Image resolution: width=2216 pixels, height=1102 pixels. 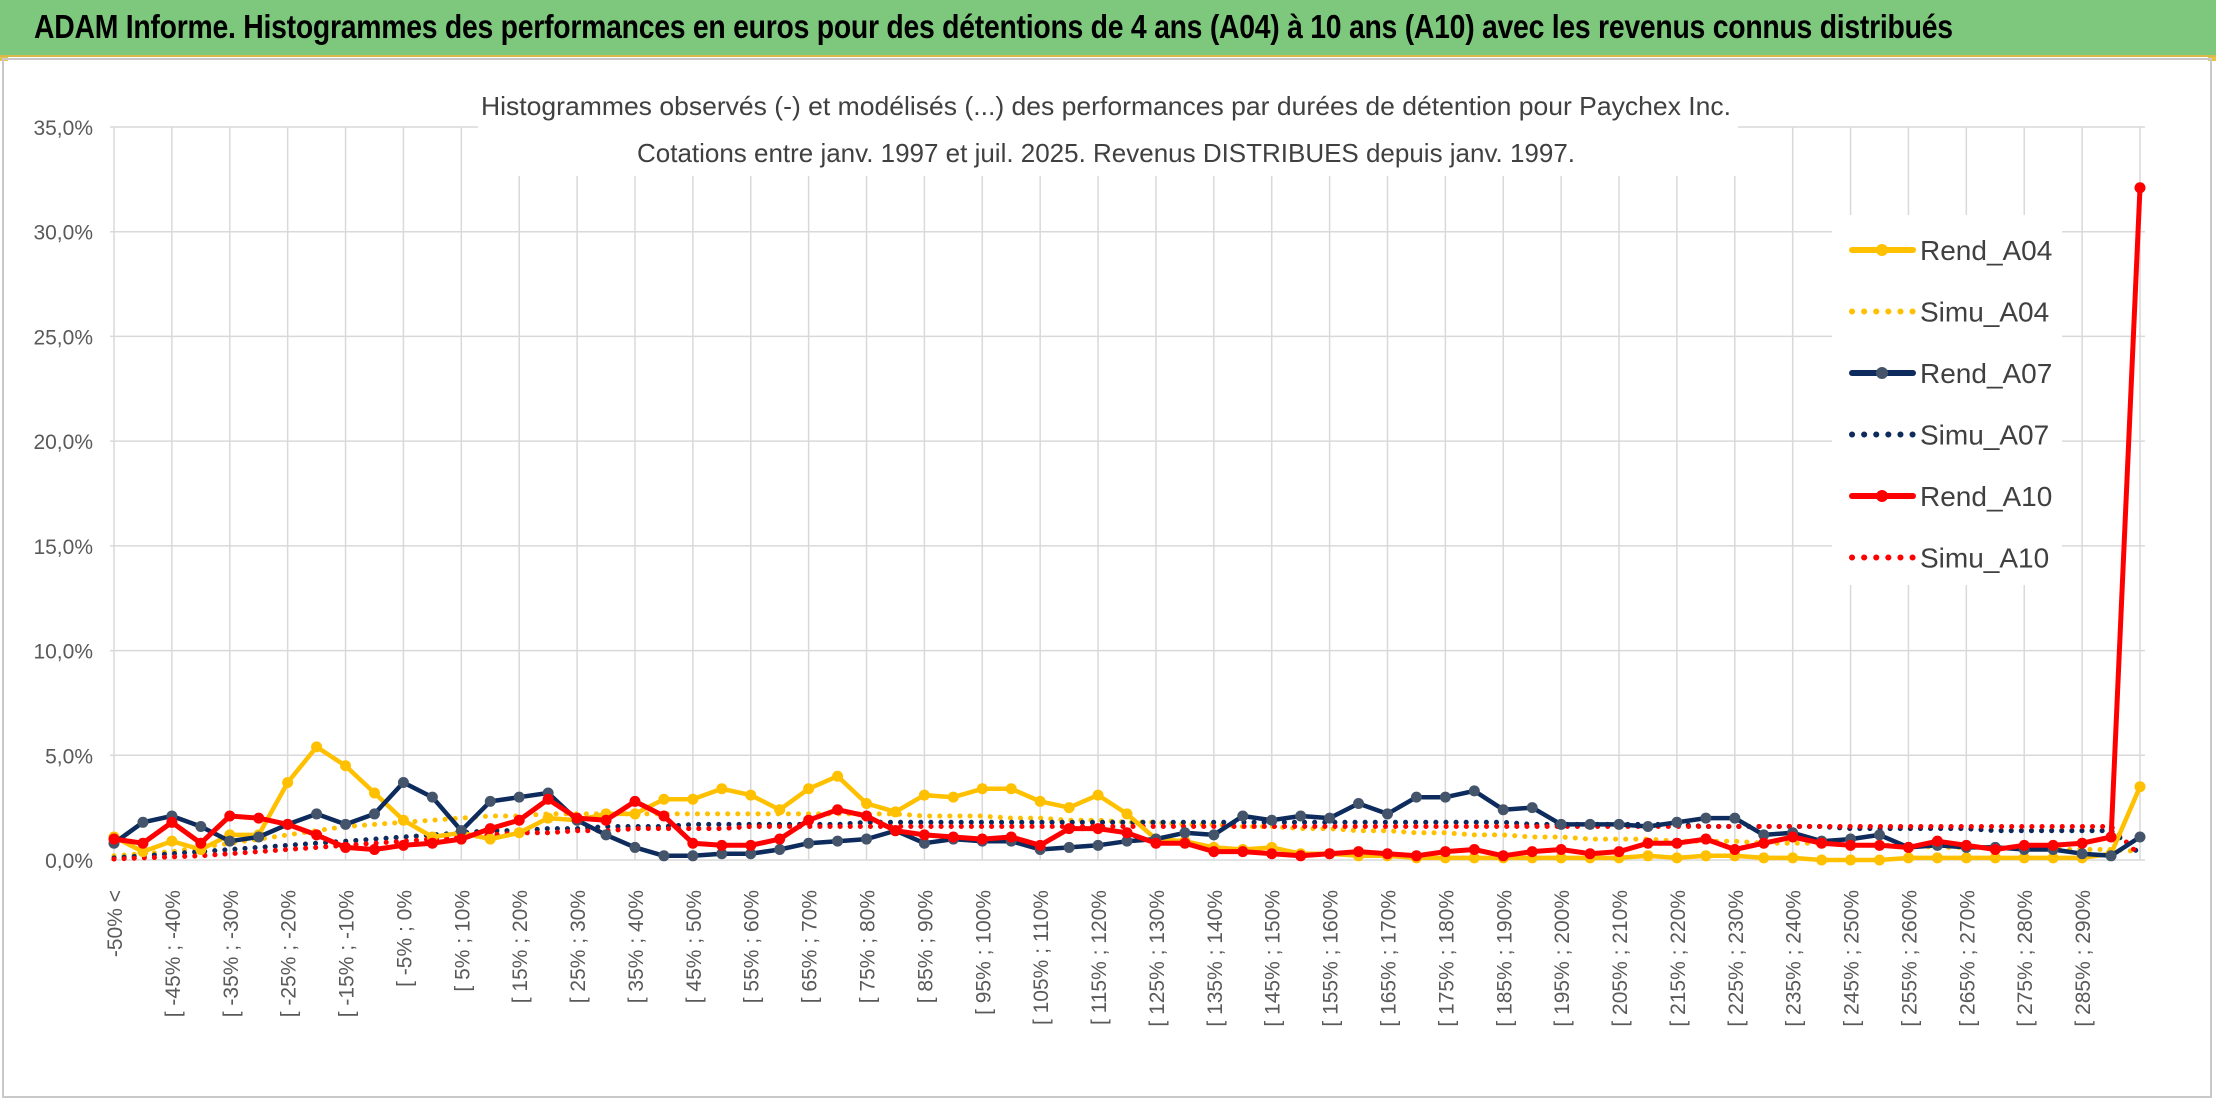 I want to click on legend-label: Simu_A04, so click(x=1984, y=312).